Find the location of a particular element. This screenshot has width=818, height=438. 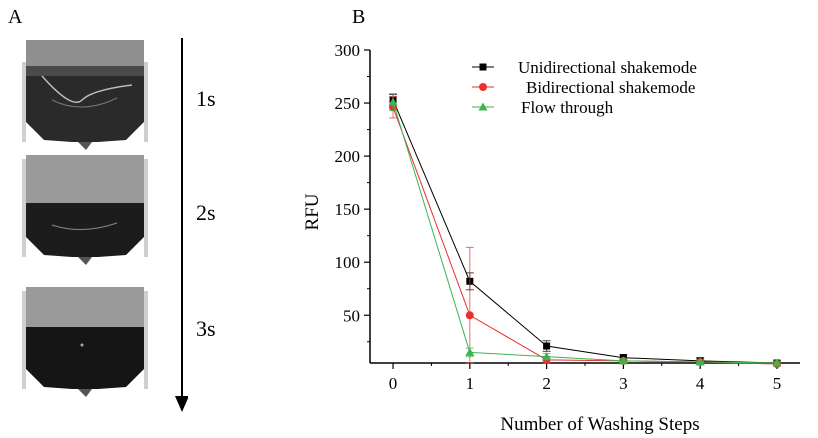

y-axis-label: RFU is located at coordinates (312, 211).